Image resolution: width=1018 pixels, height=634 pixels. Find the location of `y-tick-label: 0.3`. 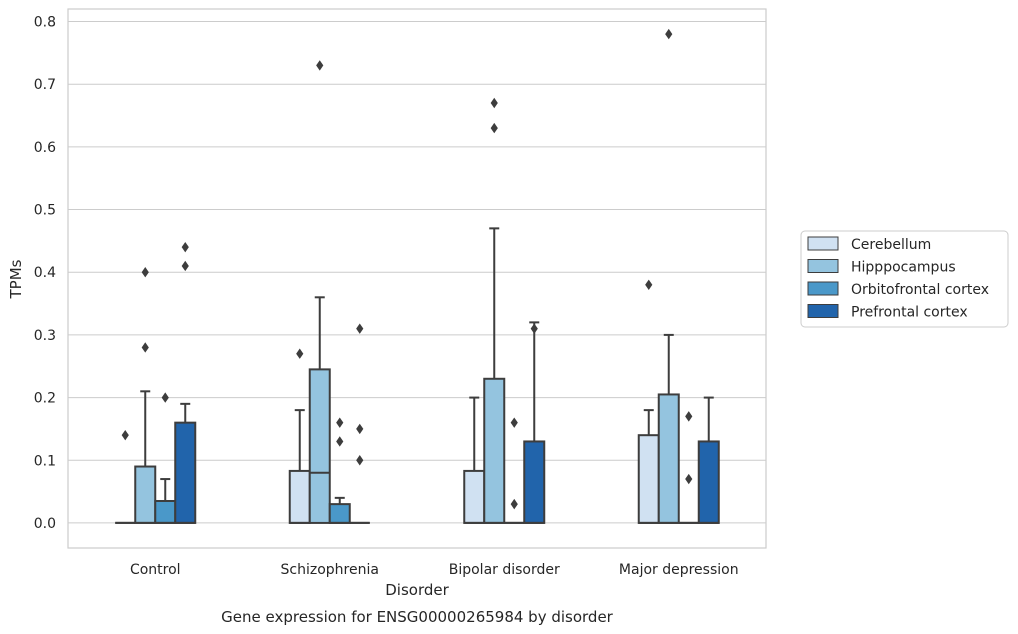

y-tick-label: 0.3 is located at coordinates (45, 336).